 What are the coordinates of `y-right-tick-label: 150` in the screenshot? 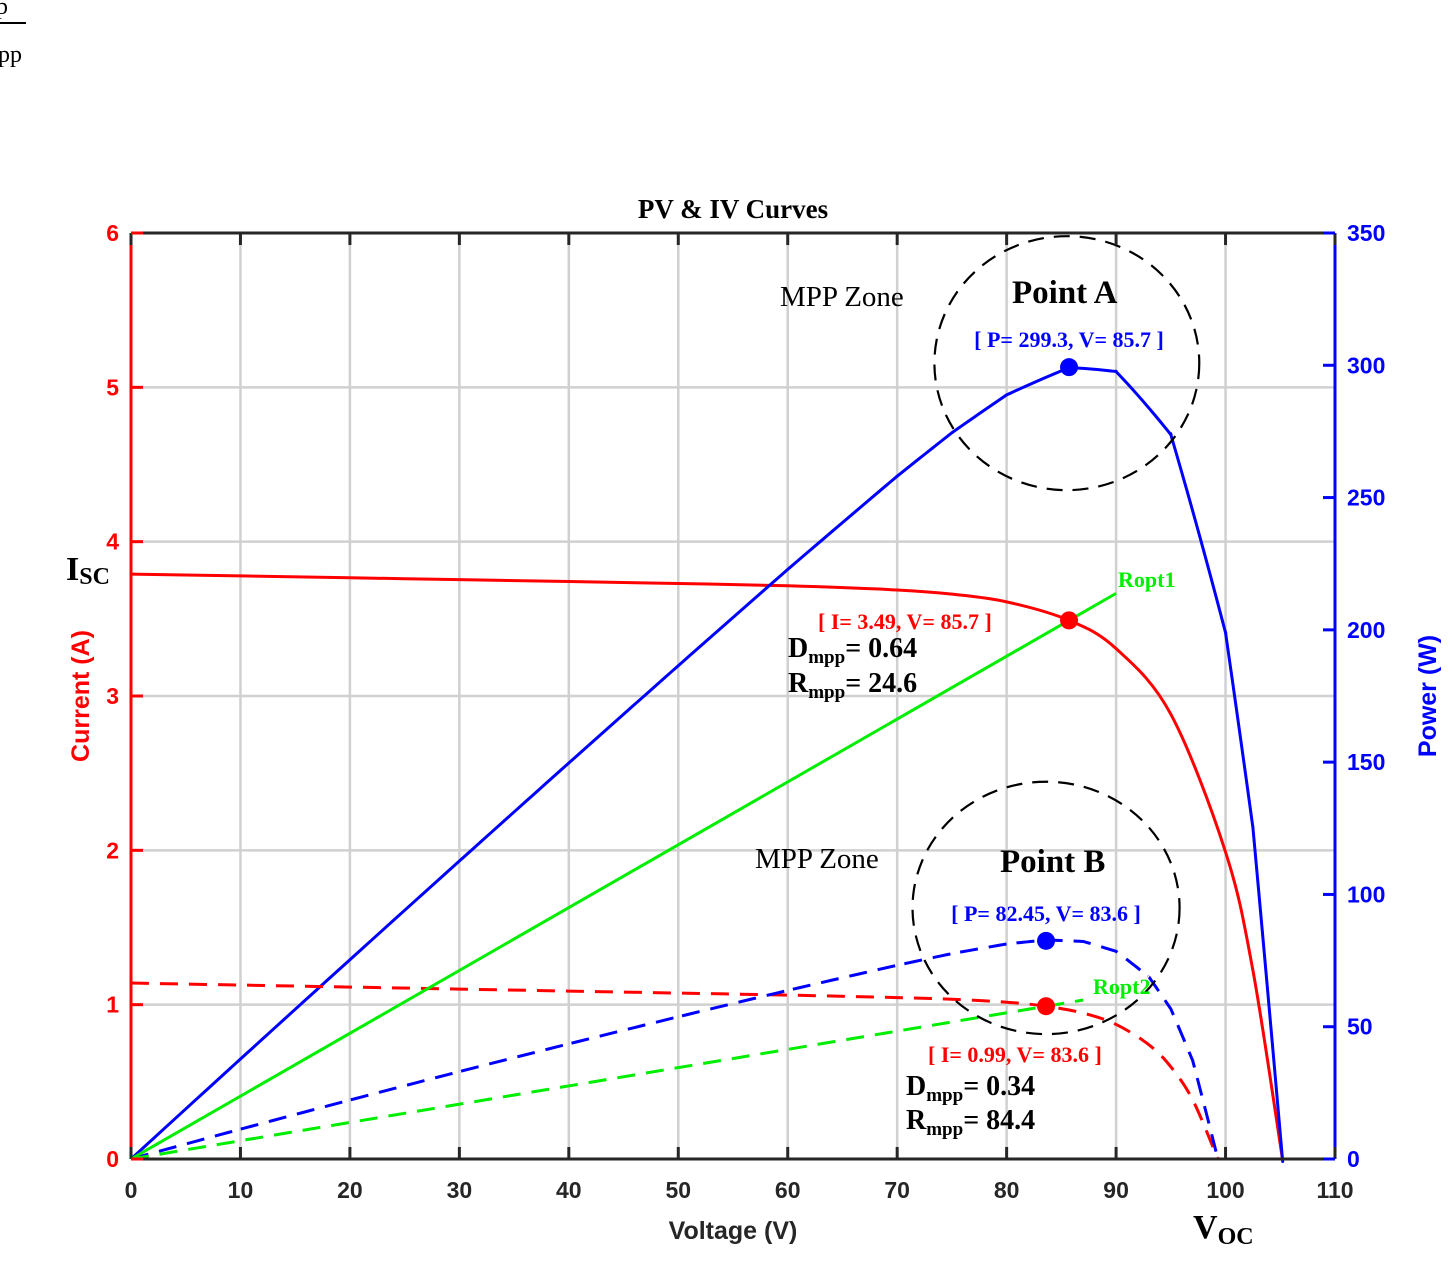 It's located at (1366, 762).